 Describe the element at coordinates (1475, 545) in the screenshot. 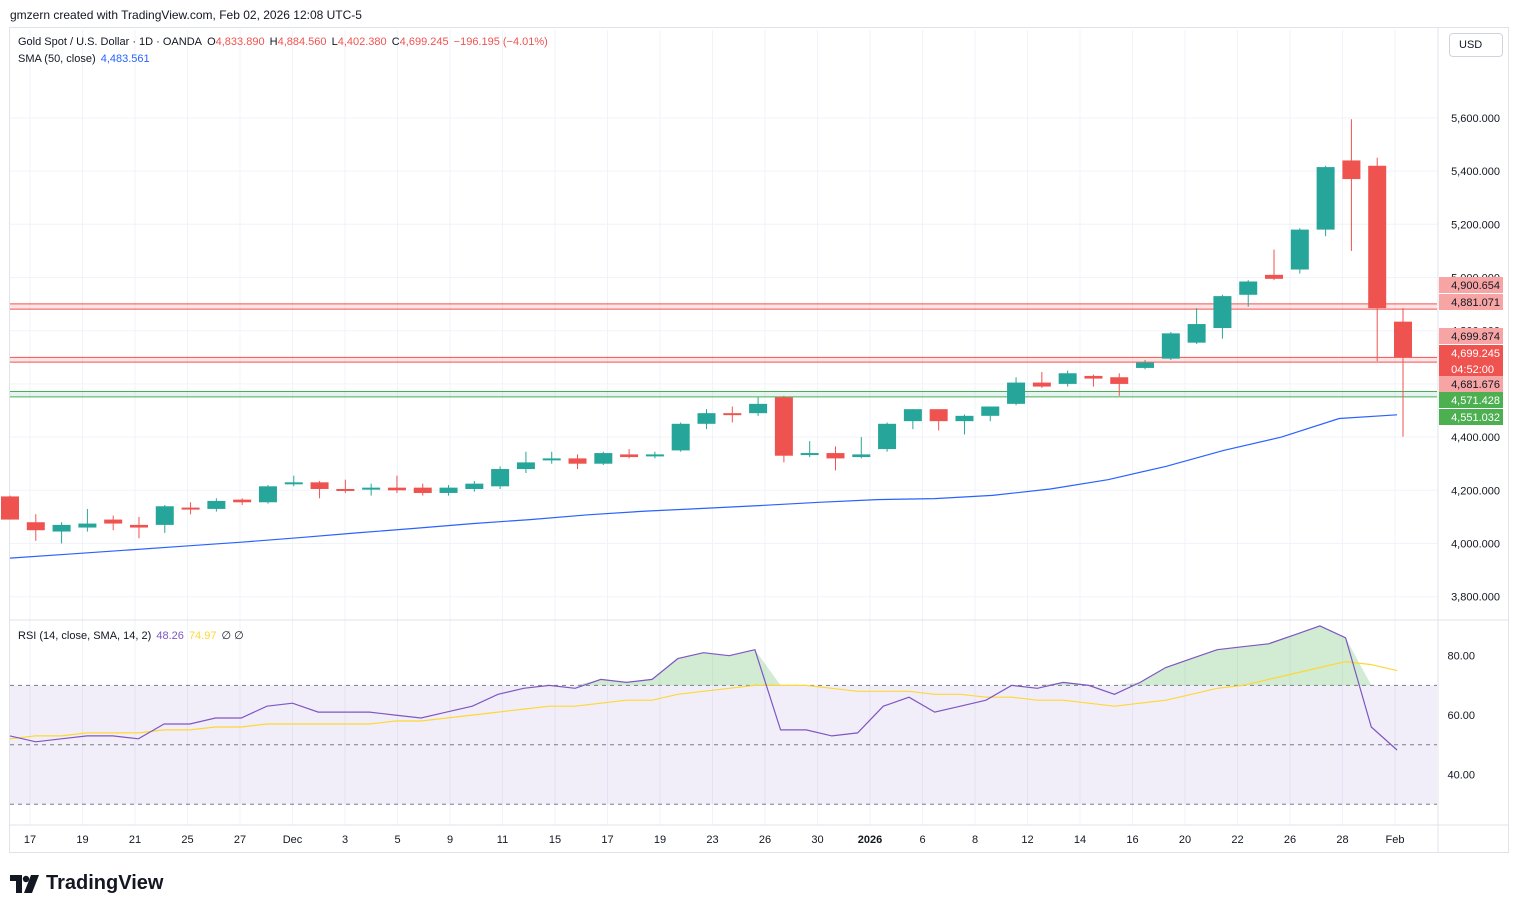

I see `price-tick-label: 4,000.000` at that location.